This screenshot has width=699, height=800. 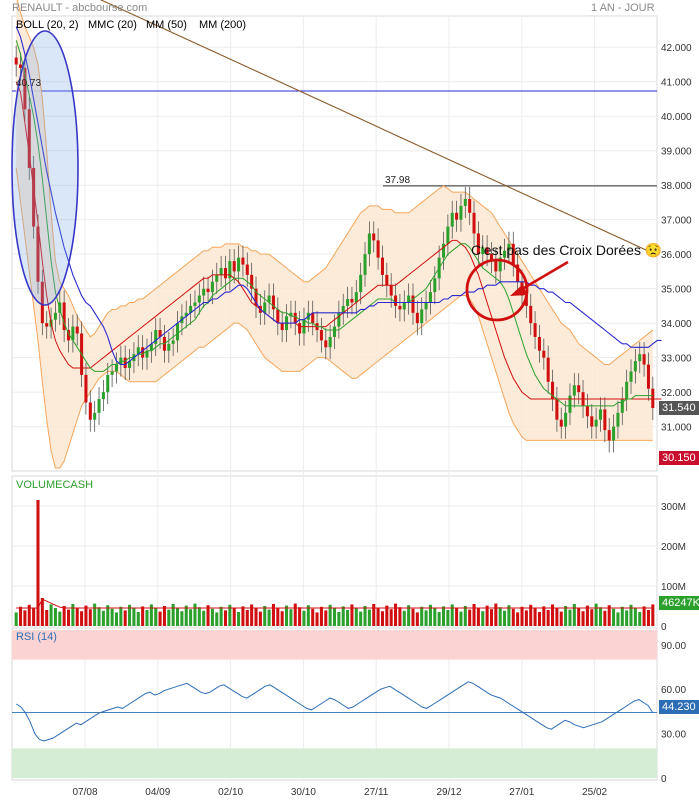 I want to click on price-tick-label: 40.000, so click(x=676, y=117).